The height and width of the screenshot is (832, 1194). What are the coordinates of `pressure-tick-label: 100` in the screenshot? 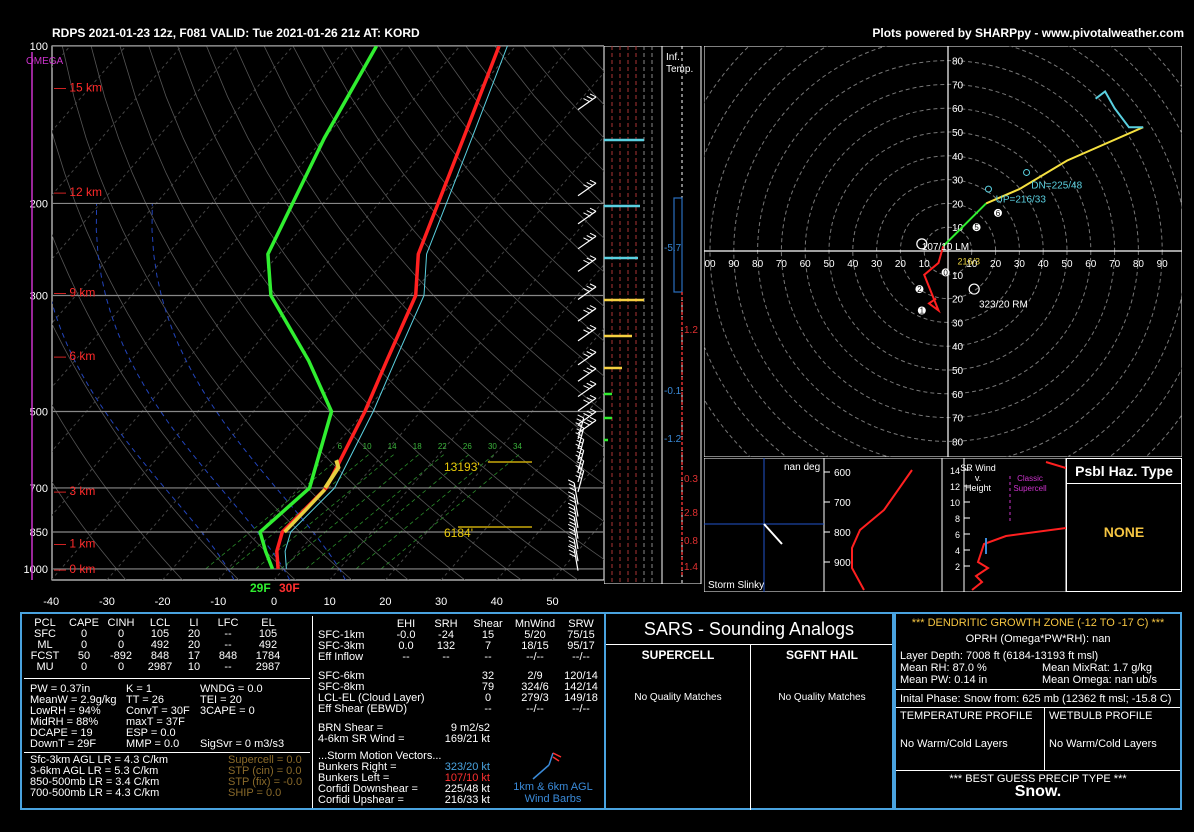 It's located at (39, 47).